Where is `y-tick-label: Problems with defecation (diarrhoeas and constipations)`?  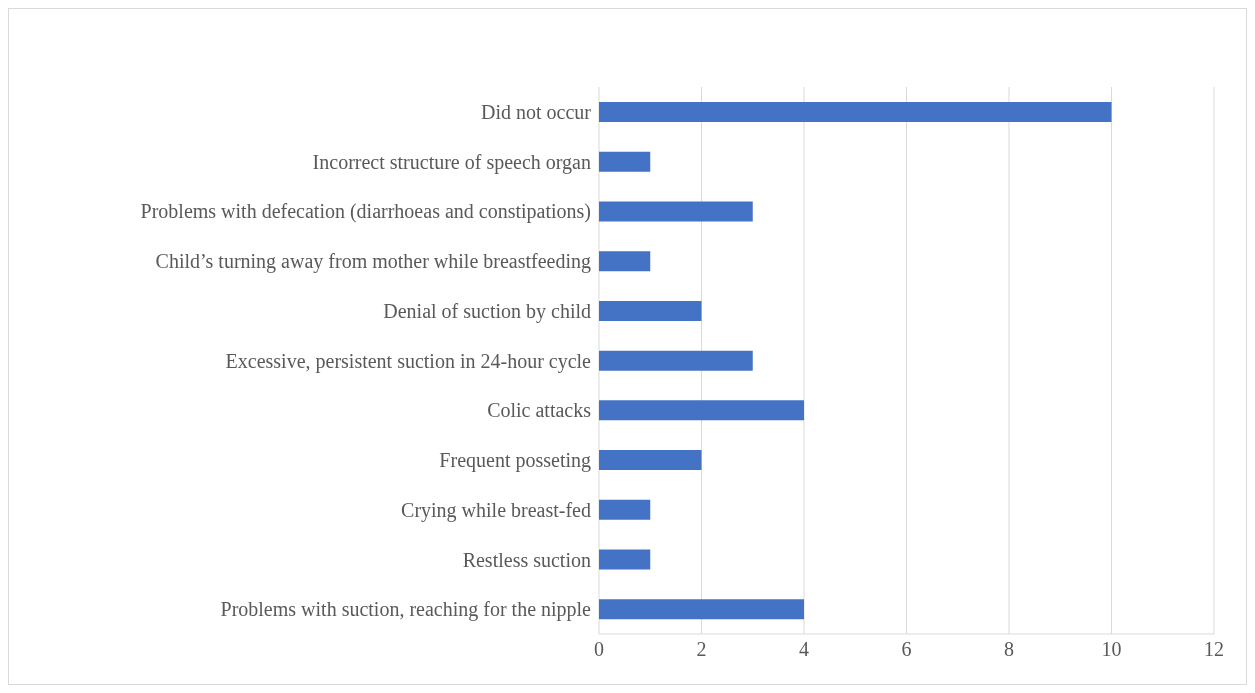 y-tick-label: Problems with defecation (diarrhoeas and constipations) is located at coordinates (365, 212).